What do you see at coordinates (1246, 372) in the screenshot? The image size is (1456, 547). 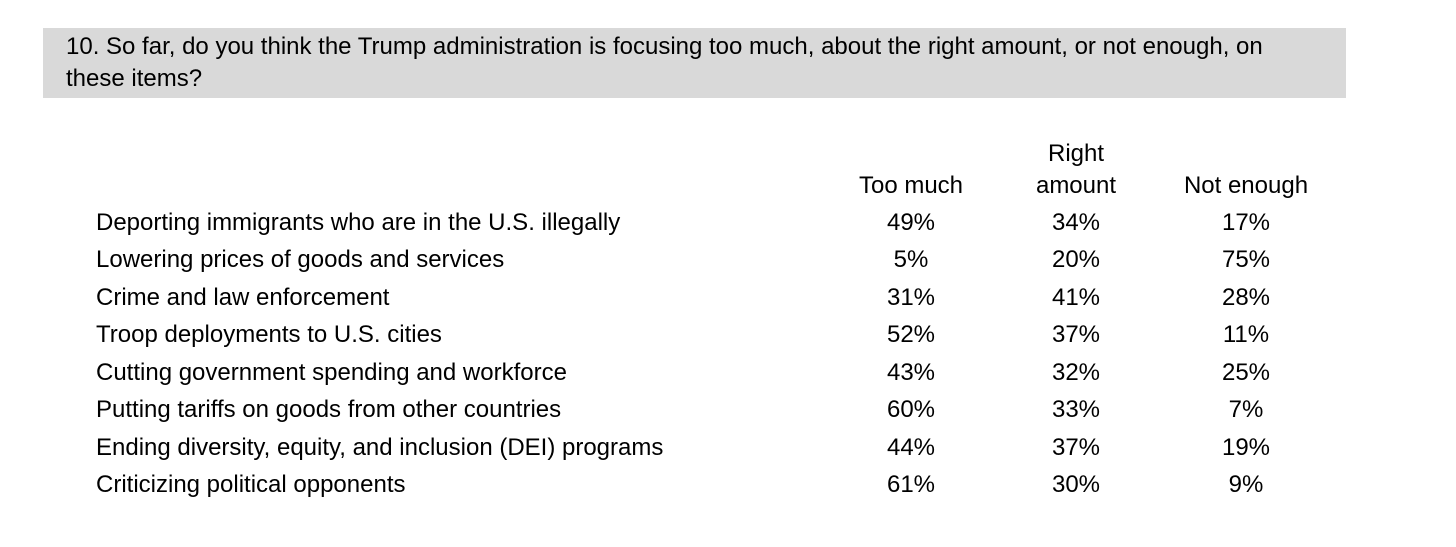 I see `value-not-enough: 25%` at bounding box center [1246, 372].